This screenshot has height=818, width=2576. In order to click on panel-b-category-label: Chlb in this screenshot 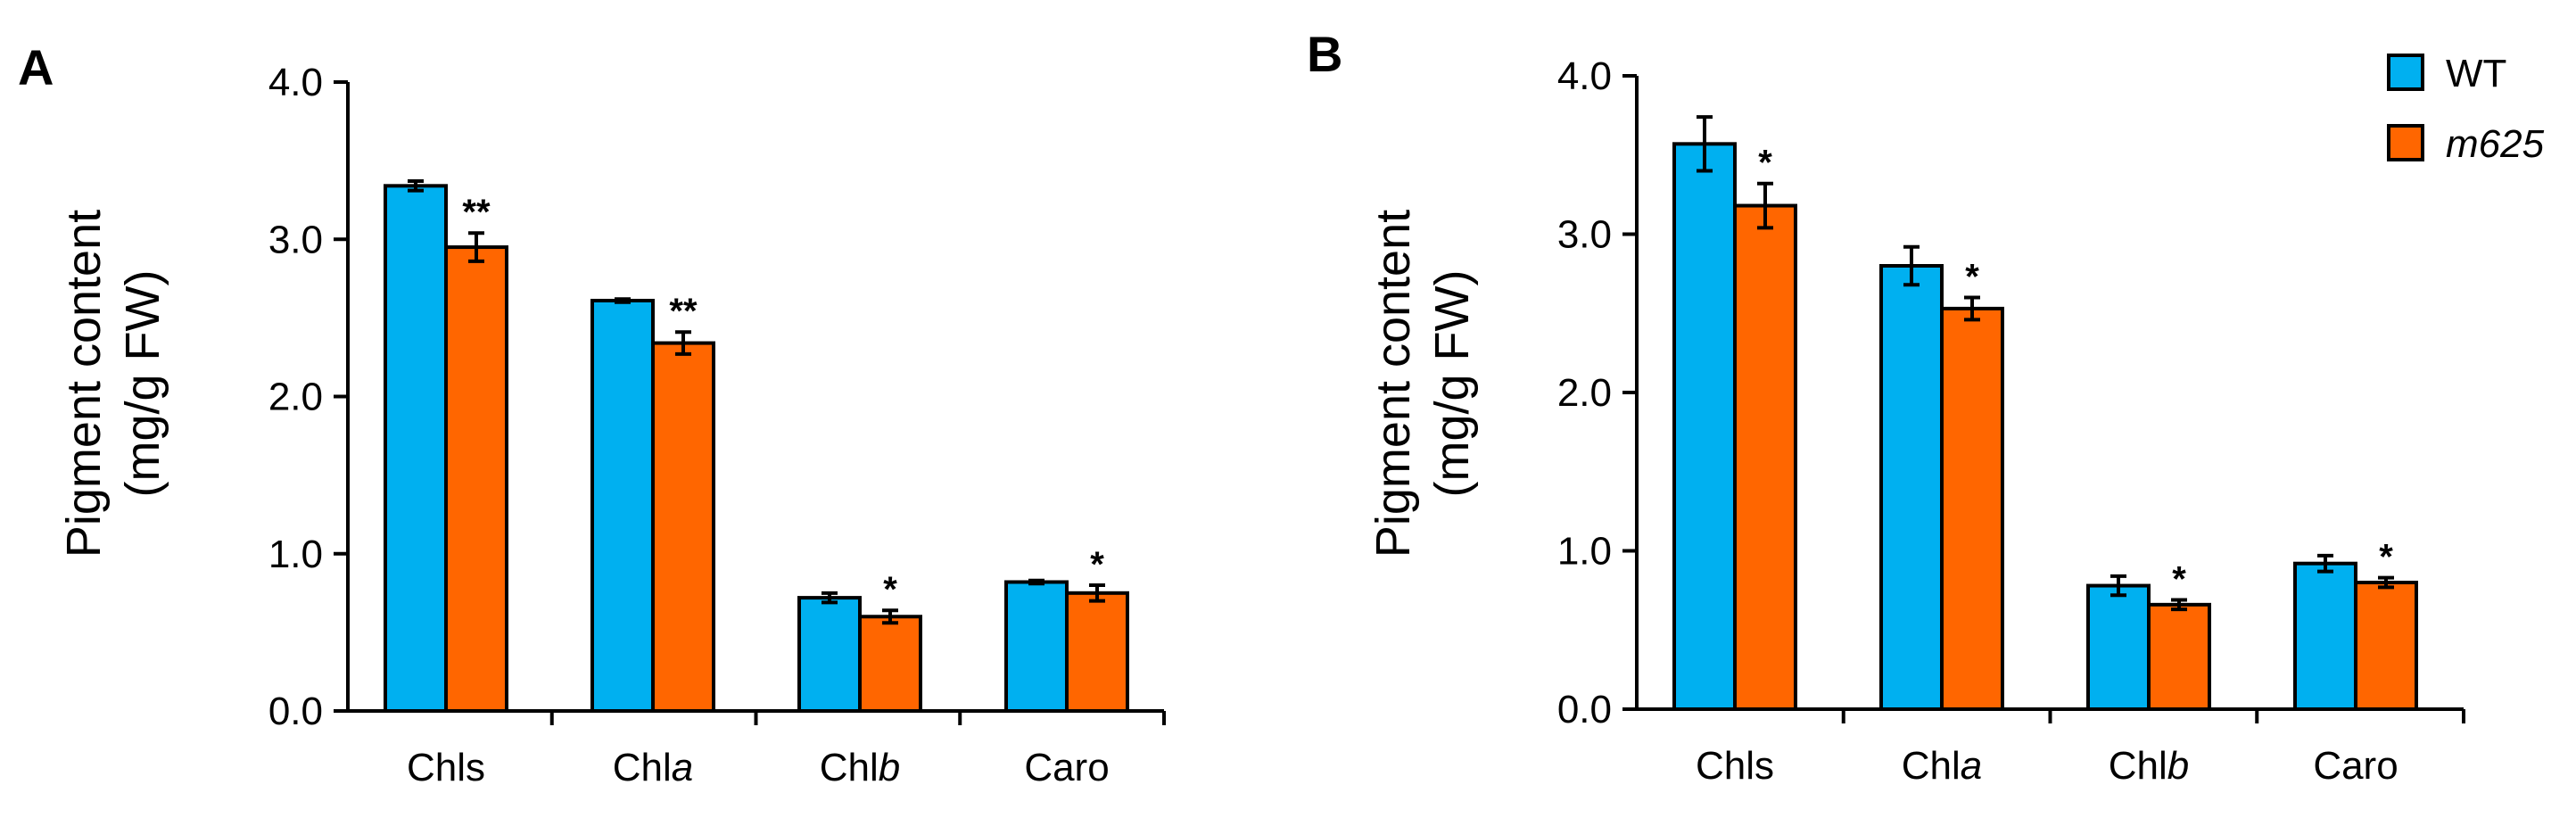, I will do `click(2149, 766)`.